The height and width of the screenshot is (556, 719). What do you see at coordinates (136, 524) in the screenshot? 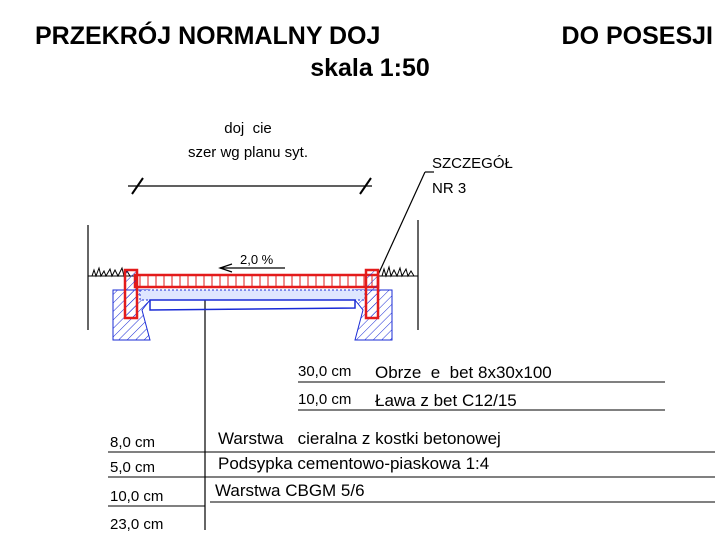
I see `total-thickness: 23,0 cm` at bounding box center [136, 524].